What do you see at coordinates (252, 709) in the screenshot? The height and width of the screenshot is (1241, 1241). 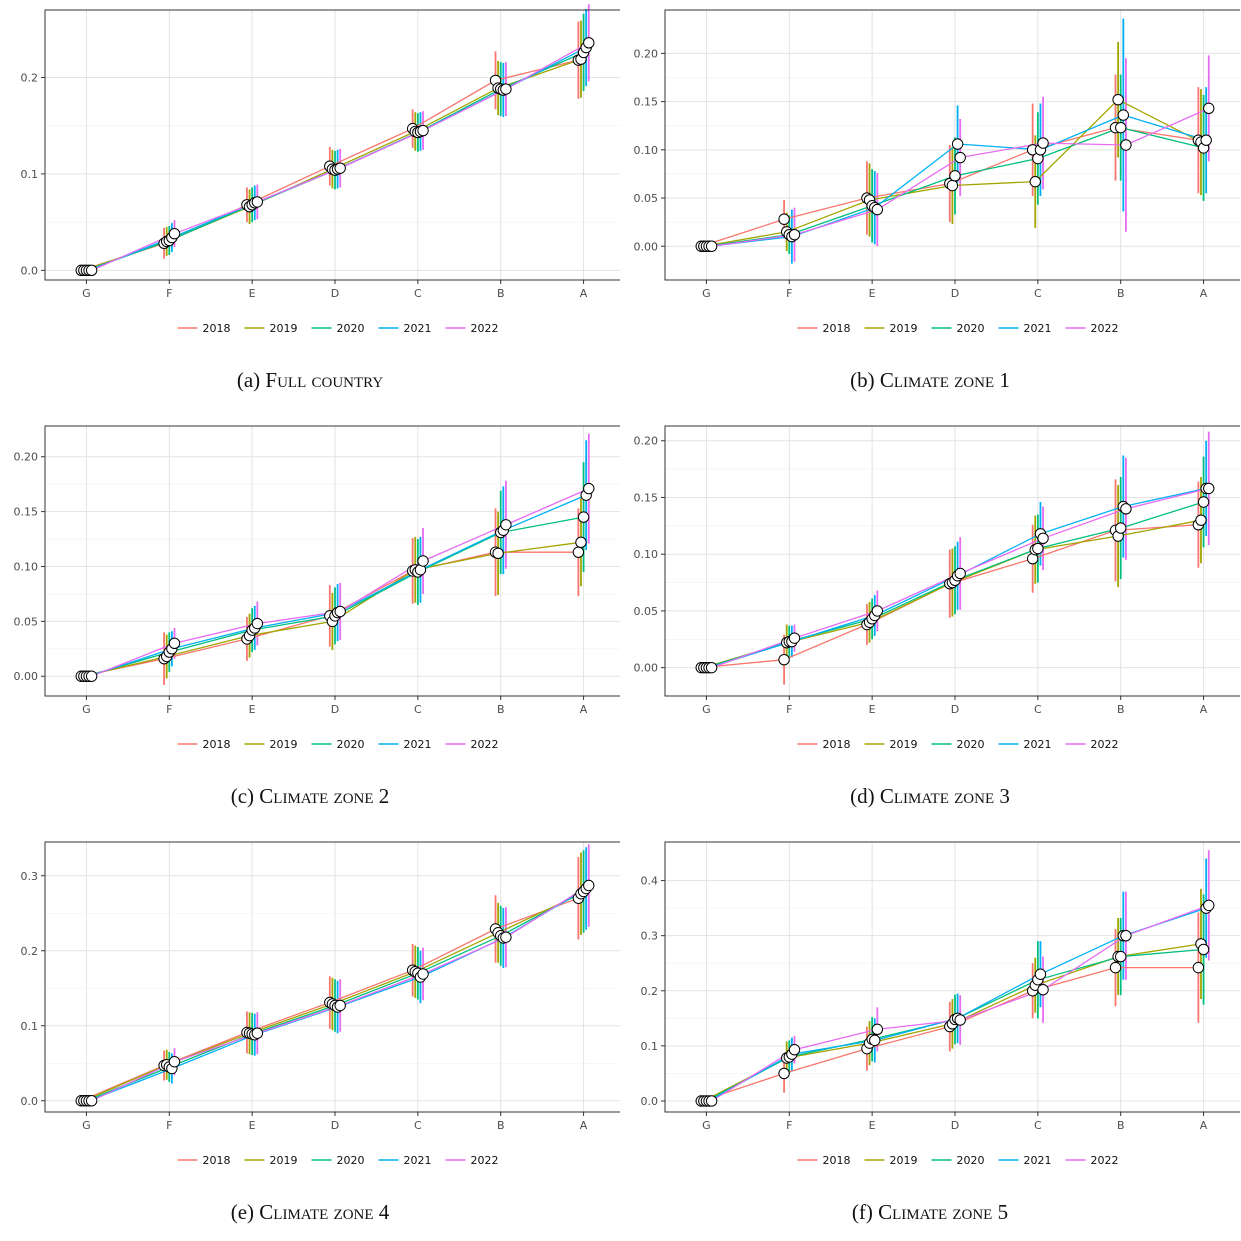 I see `x-tick-label: E` at bounding box center [252, 709].